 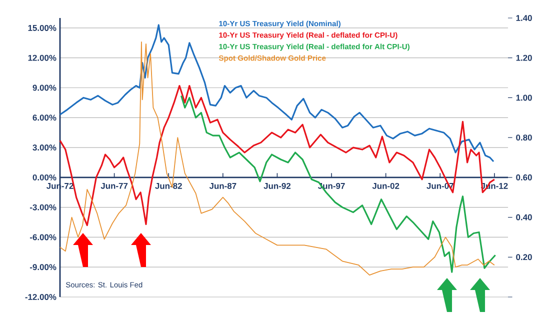 I want to click on y-tick-label: 3.00%, so click(x=44, y=147).